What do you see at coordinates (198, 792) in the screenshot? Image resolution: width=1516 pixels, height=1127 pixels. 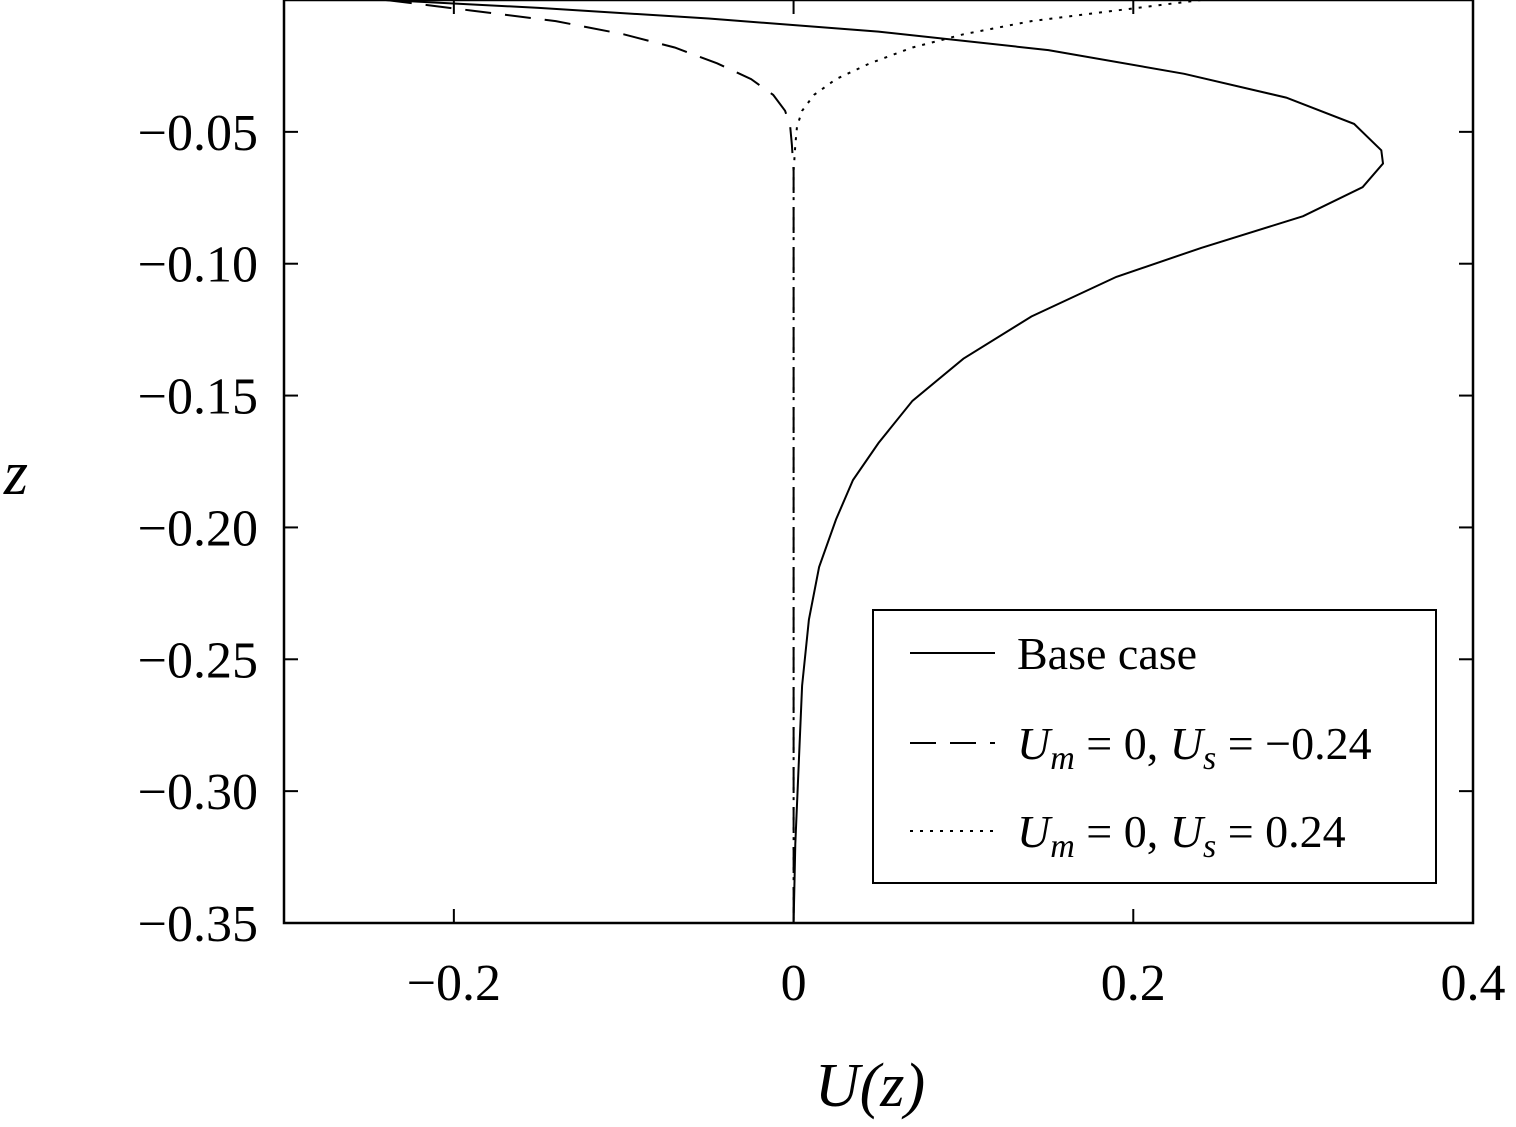 I see `y-tick-label: −0.30` at bounding box center [198, 792].